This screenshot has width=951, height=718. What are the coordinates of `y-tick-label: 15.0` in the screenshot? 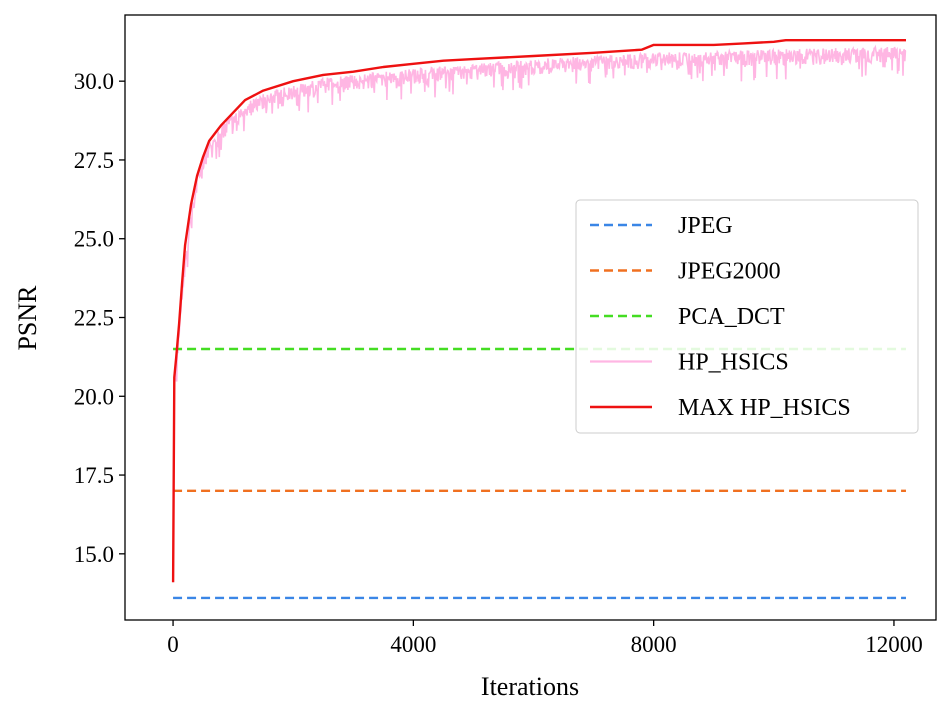 It's located at (94, 554).